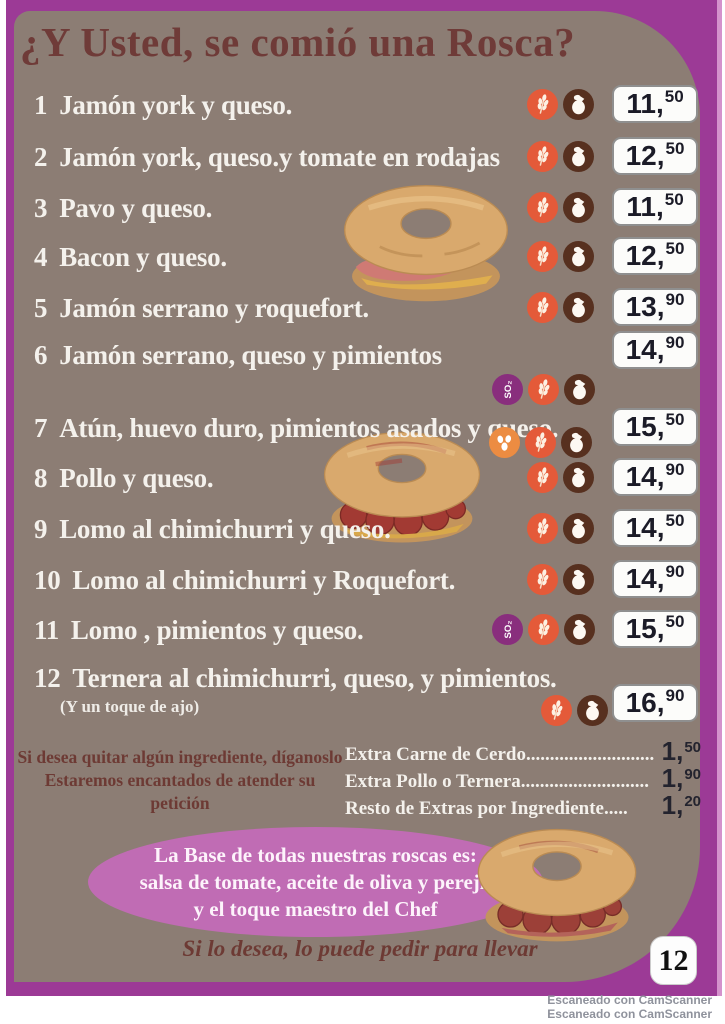 Image resolution: width=725 pixels, height=1024 pixels. What do you see at coordinates (41, 355) in the screenshot?
I see `menu-item-number: 6` at bounding box center [41, 355].